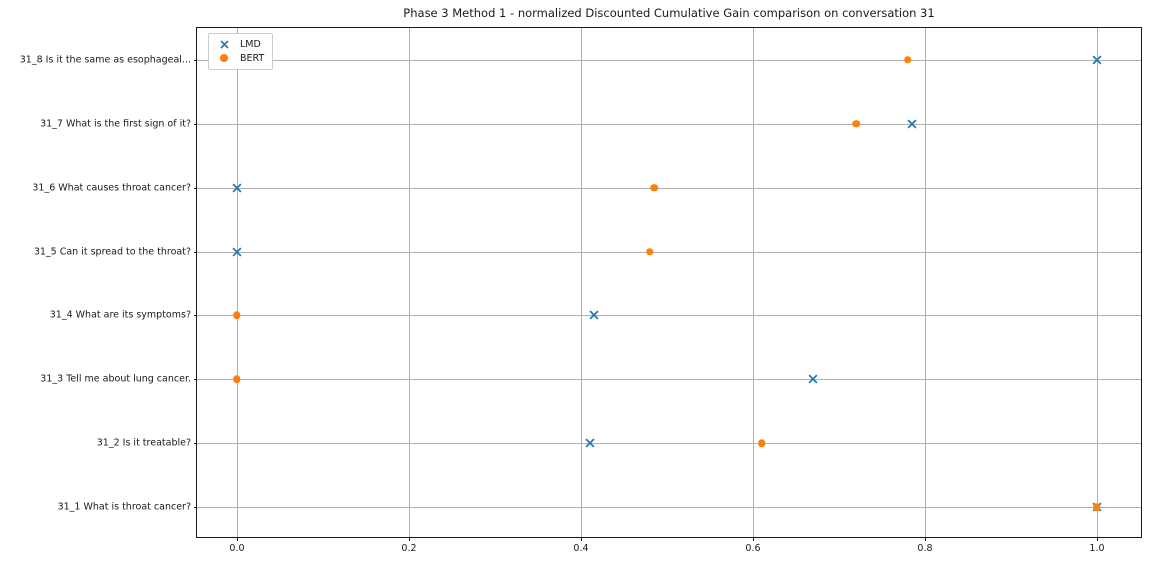 The width and height of the screenshot is (1152, 576). What do you see at coordinates (753, 548) in the screenshot?
I see `x-tick-label: 0.6` at bounding box center [753, 548].